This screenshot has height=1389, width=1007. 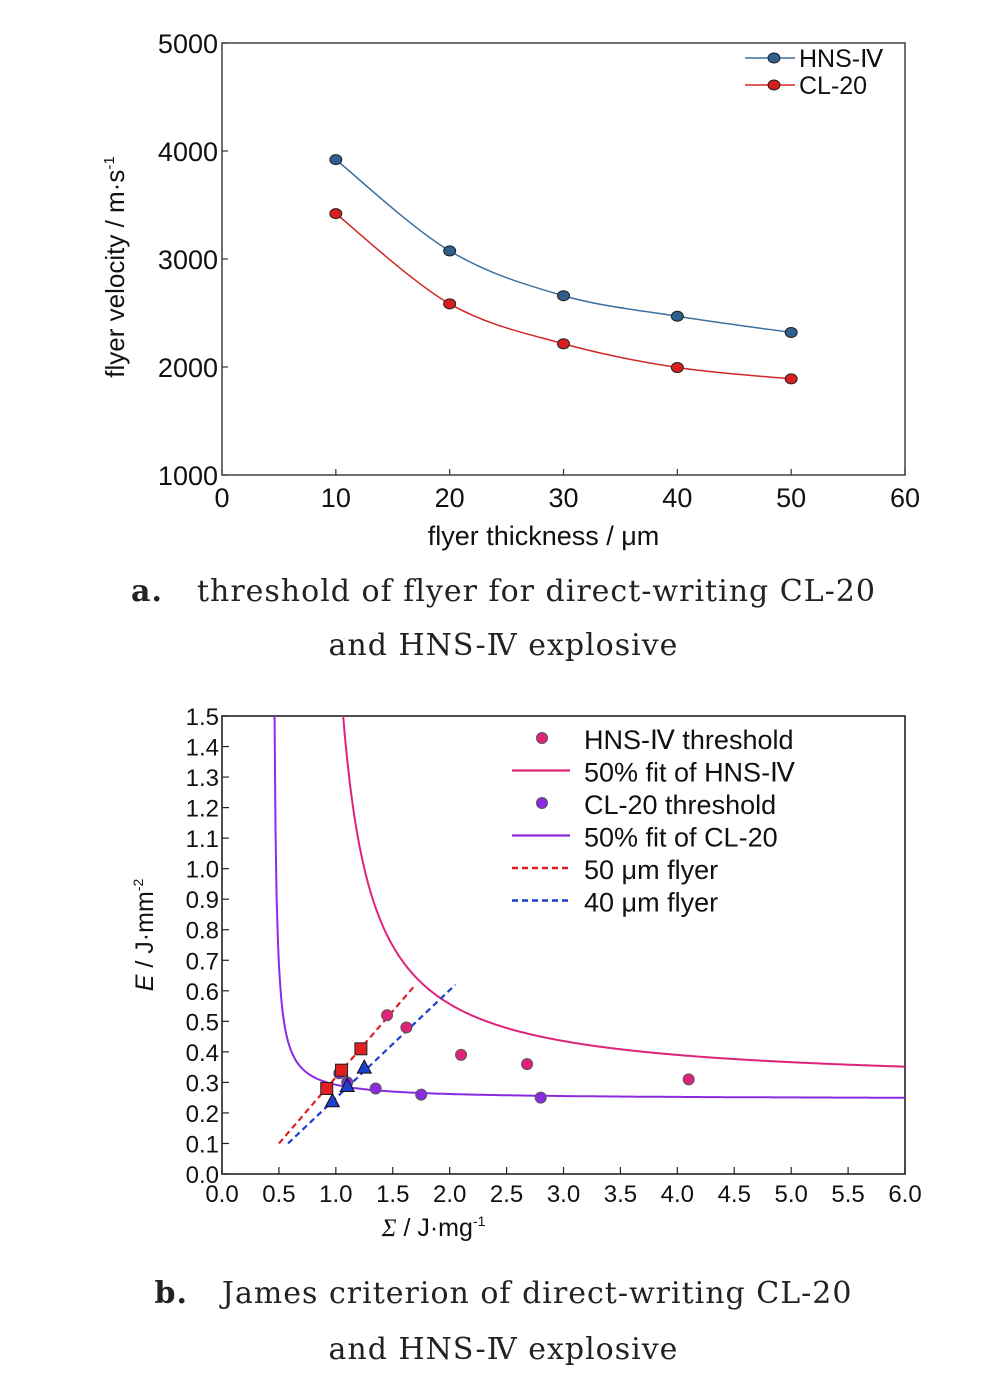 I want to click on y-tick-label: 3000, so click(x=188, y=260).